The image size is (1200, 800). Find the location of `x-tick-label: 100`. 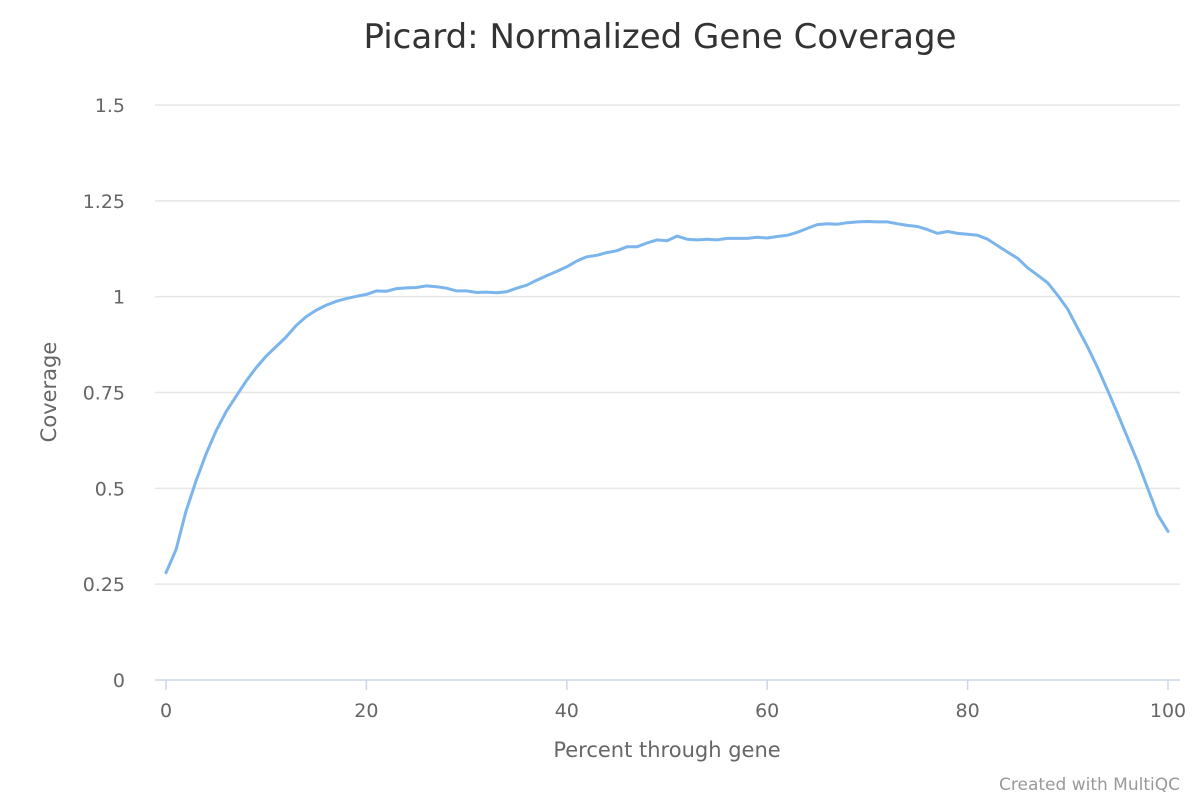

x-tick-label: 100 is located at coordinates (1168, 711).